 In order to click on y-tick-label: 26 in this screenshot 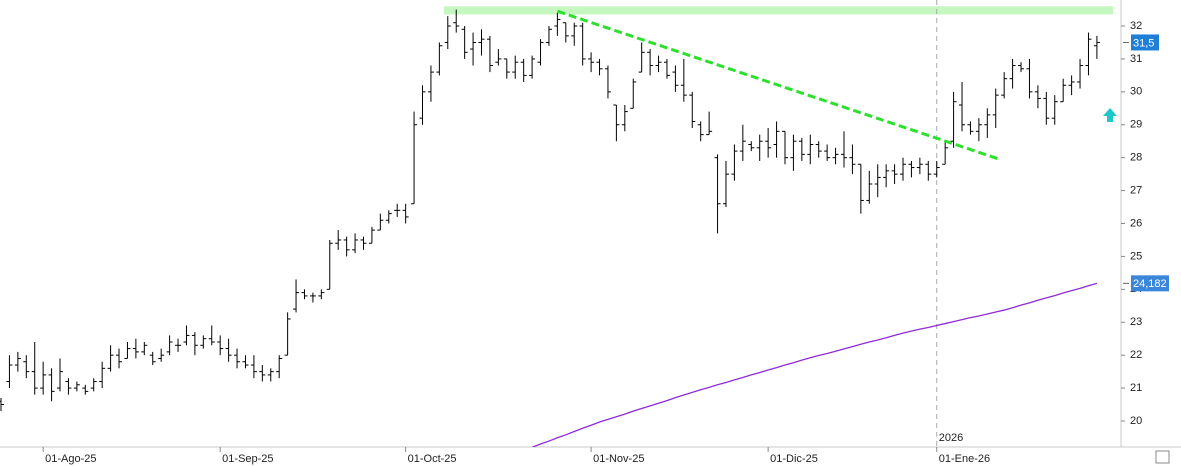, I will do `click(1136, 223)`.